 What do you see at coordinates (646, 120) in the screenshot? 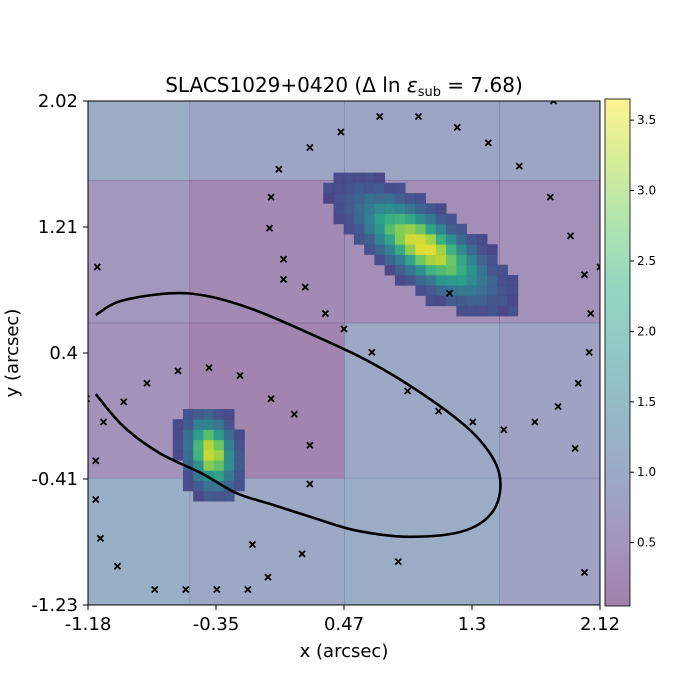
I see `colorbar-tick-label: 3.5` at bounding box center [646, 120].